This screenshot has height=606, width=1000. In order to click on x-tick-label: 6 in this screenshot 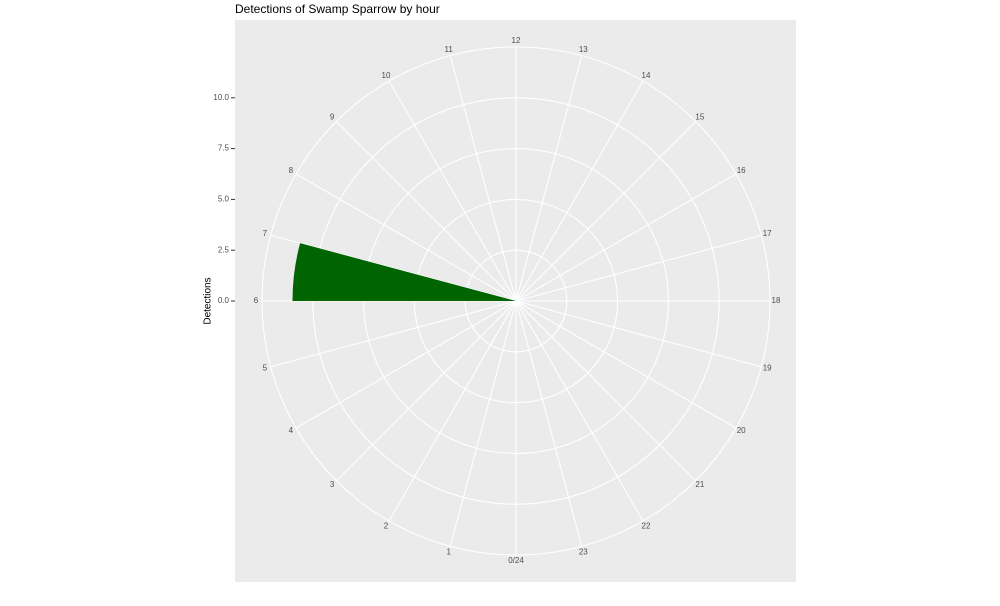, I will do `click(256, 300)`.